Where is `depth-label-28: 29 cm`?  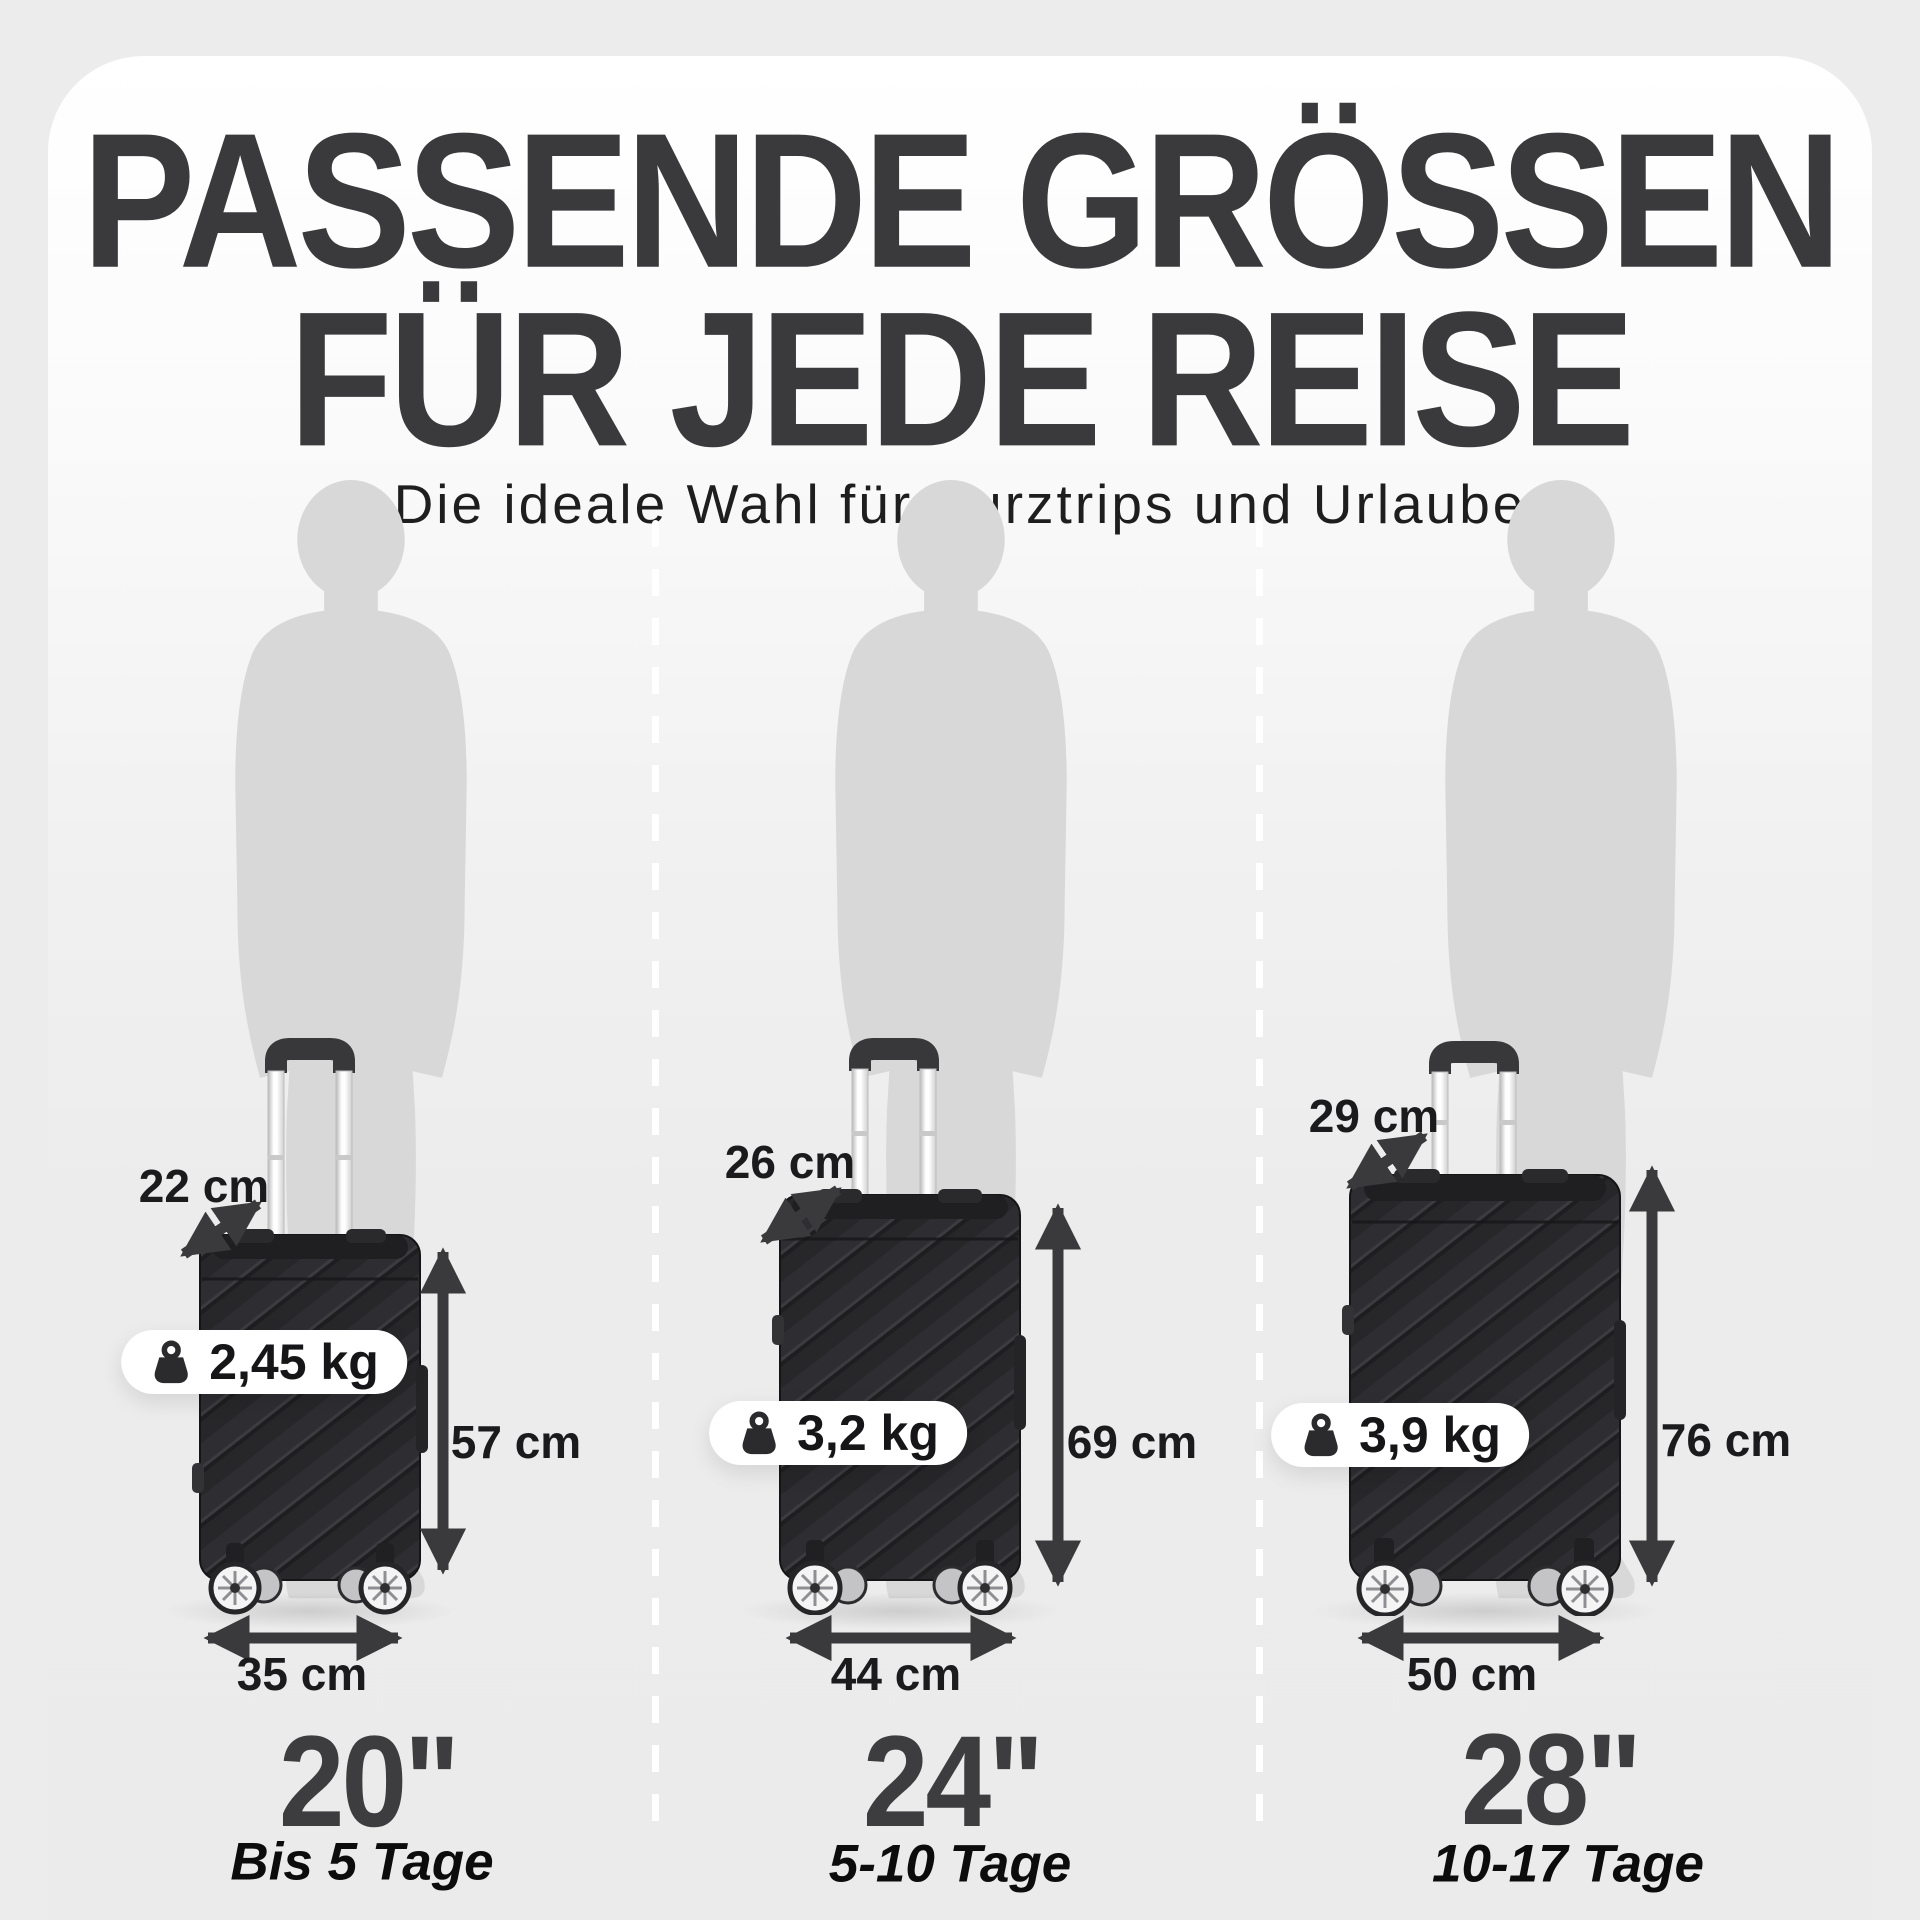
depth-label-28: 29 cm is located at coordinates (1374, 1116).